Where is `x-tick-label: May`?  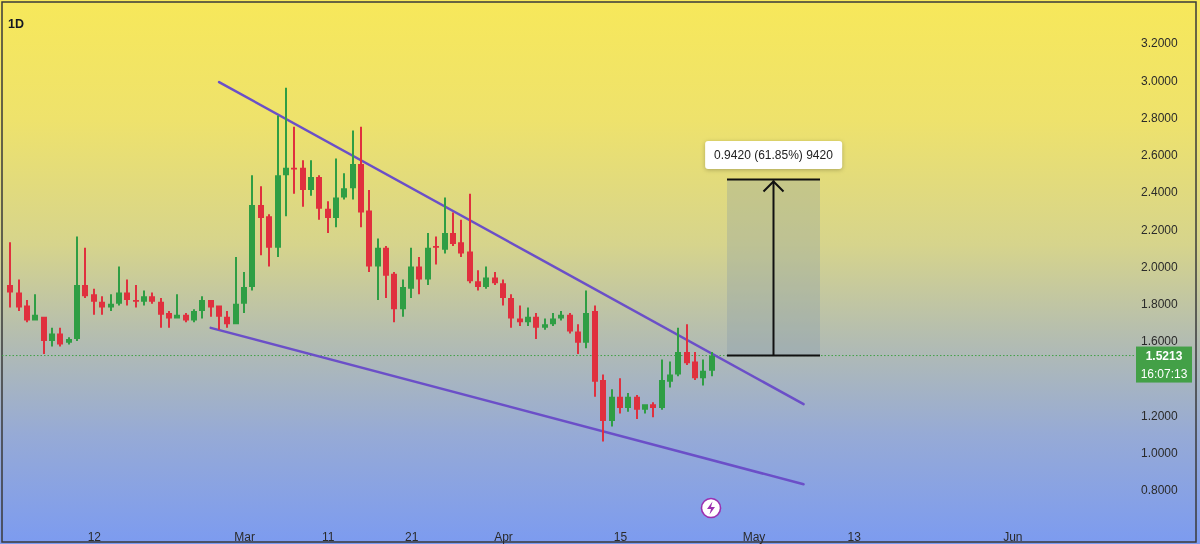
x-tick-label: May is located at coordinates (754, 536).